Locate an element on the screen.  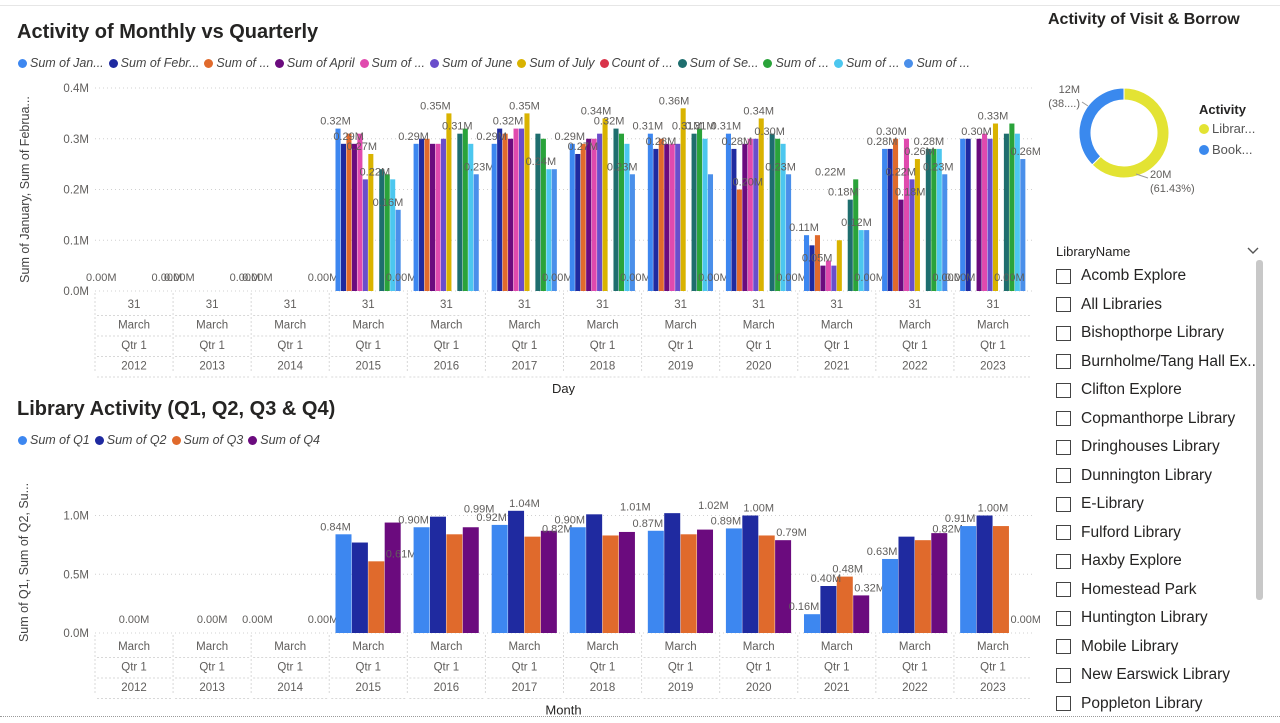
legend-item: Sum of Q2 is located at coordinates (130, 440).